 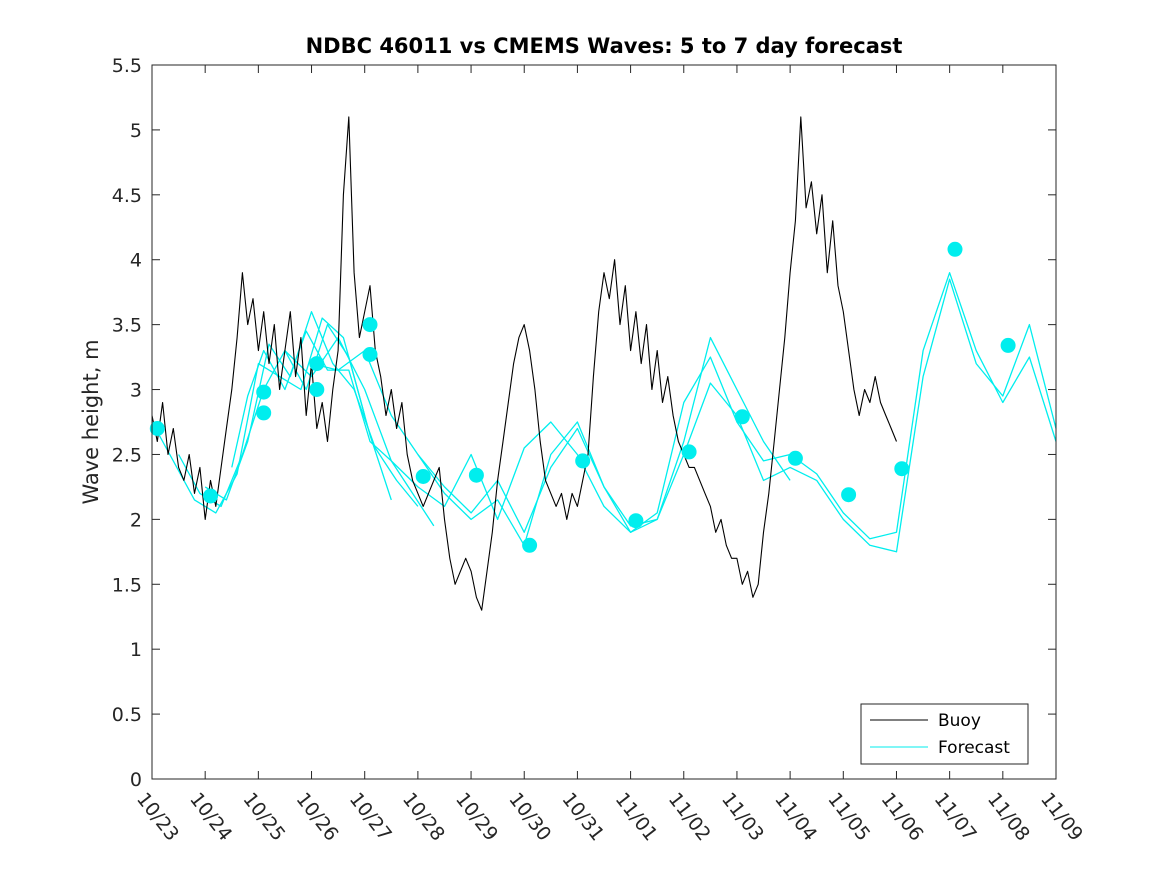 I want to click on x-tick-label: 10/23, so click(x=157, y=817).